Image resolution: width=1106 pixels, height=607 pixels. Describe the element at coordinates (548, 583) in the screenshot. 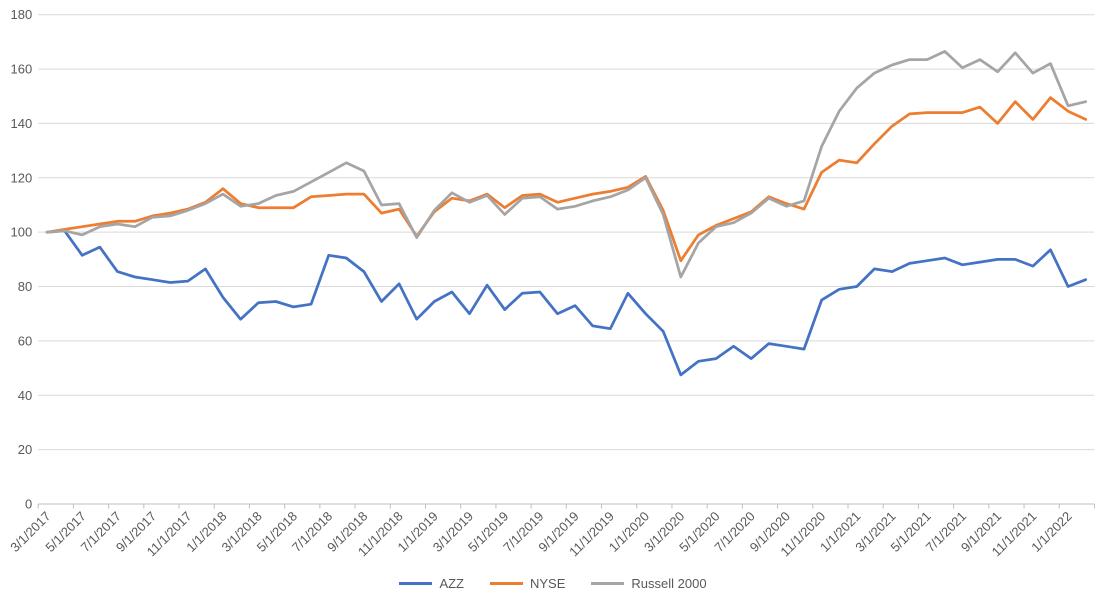

I see `legend-label: NYSE` at that location.